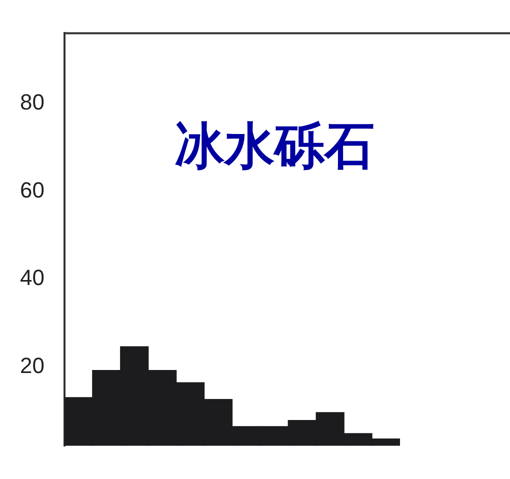 Image resolution: width=510 pixels, height=479 pixels. Describe the element at coordinates (32, 189) in the screenshot. I see `y-tick-label: 60` at that location.